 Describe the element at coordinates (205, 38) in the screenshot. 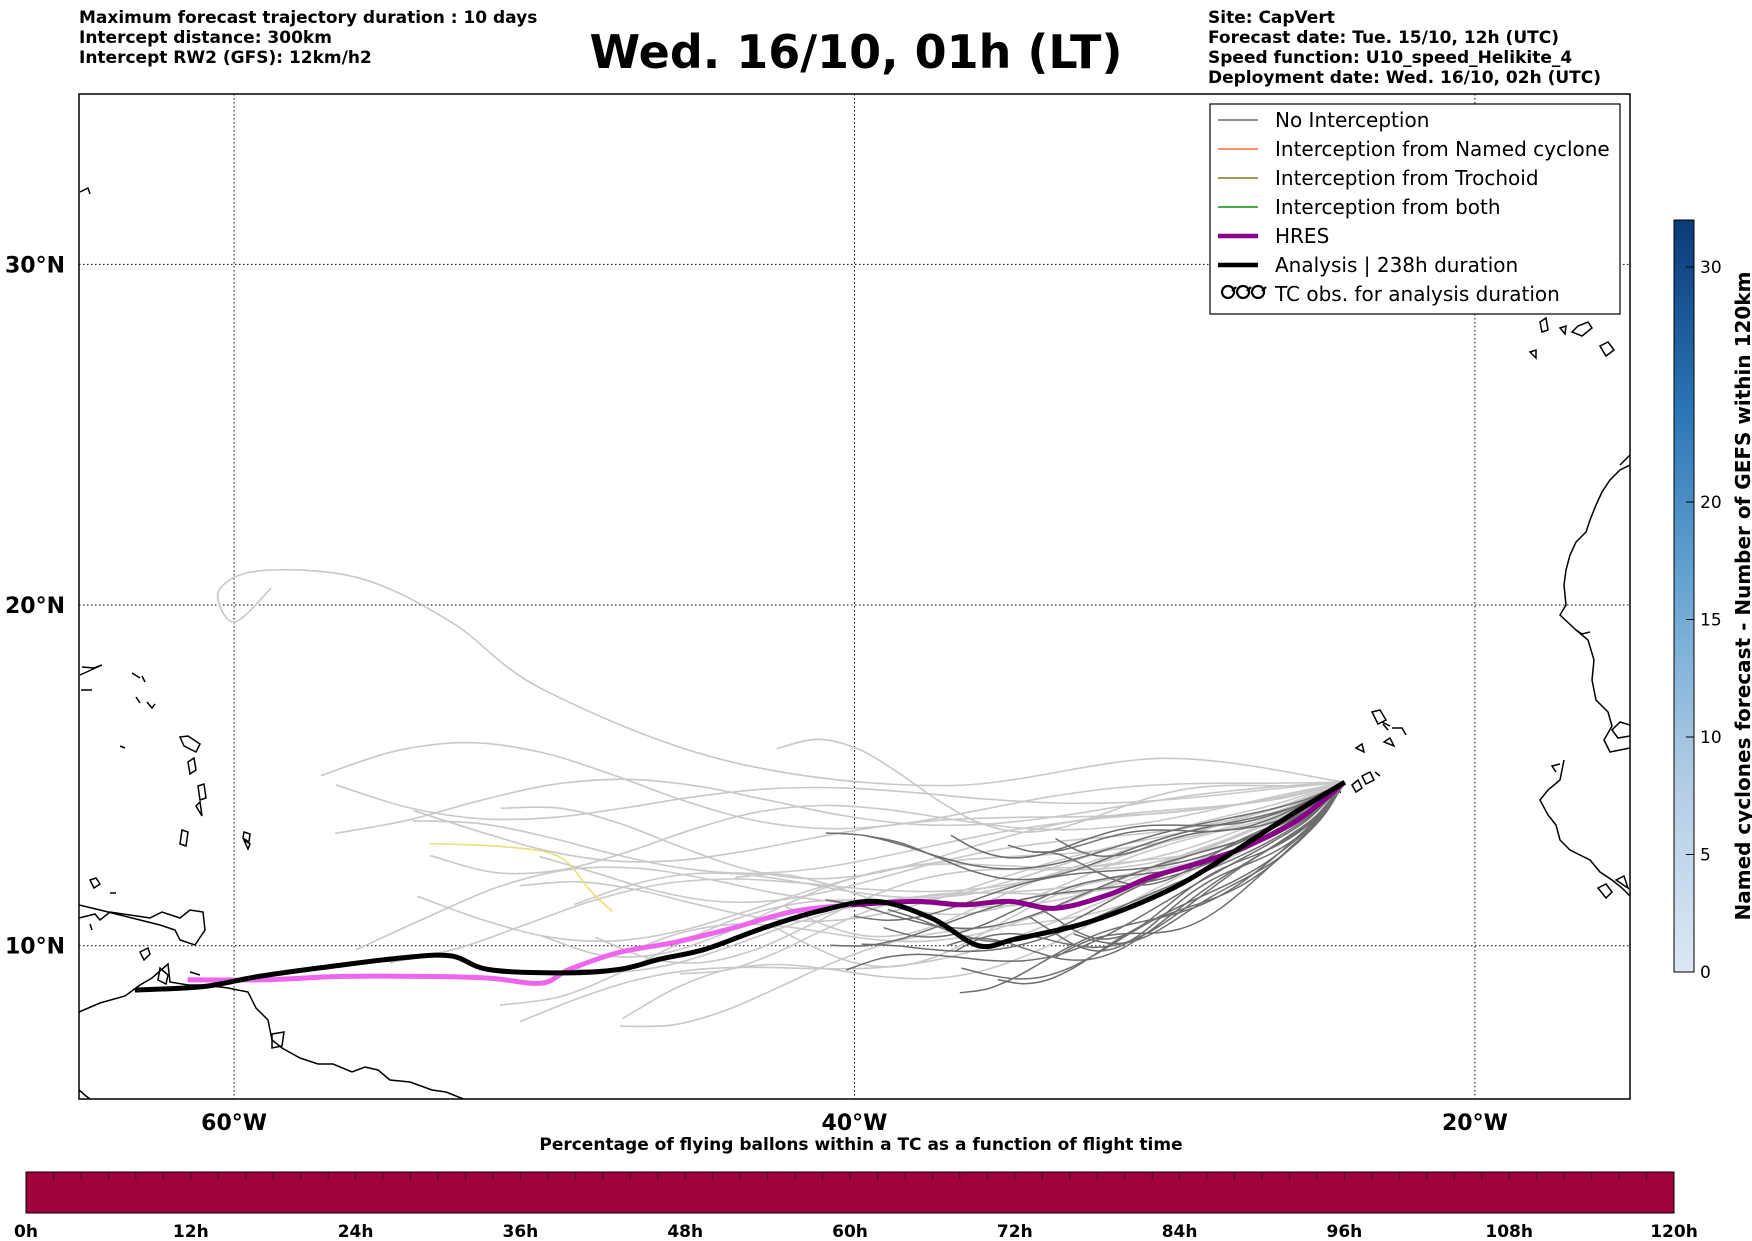

I see `intercept-distance-text: Intercept distance: 300km` at that location.